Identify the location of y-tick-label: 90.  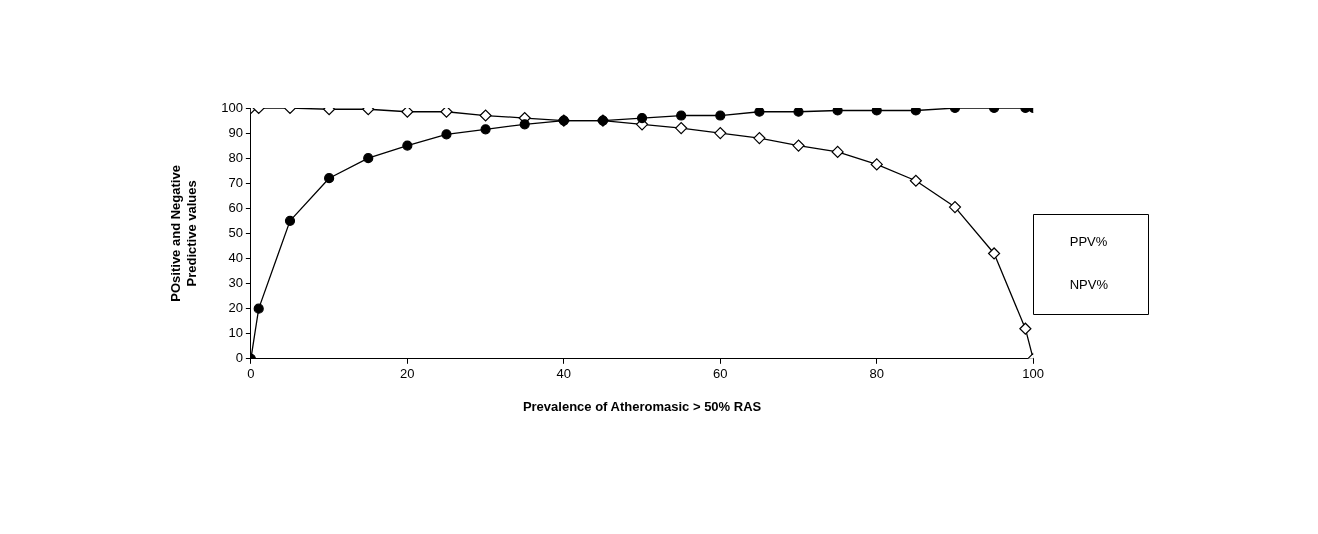
(235, 132).